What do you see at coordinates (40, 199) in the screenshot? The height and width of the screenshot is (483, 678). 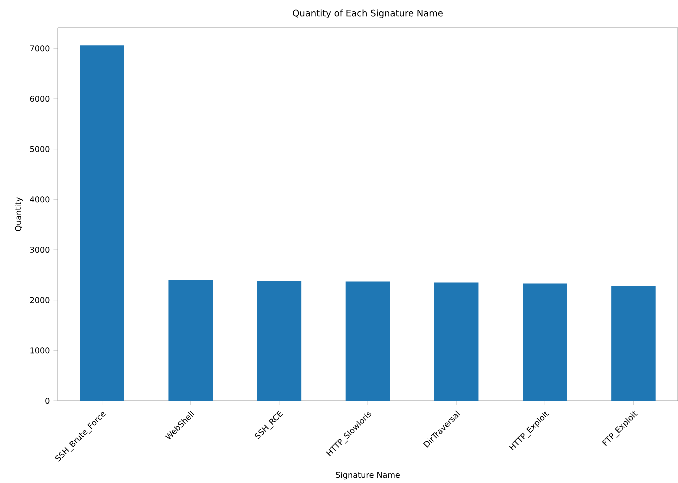 I see `y-tick-label: 4000` at bounding box center [40, 199].